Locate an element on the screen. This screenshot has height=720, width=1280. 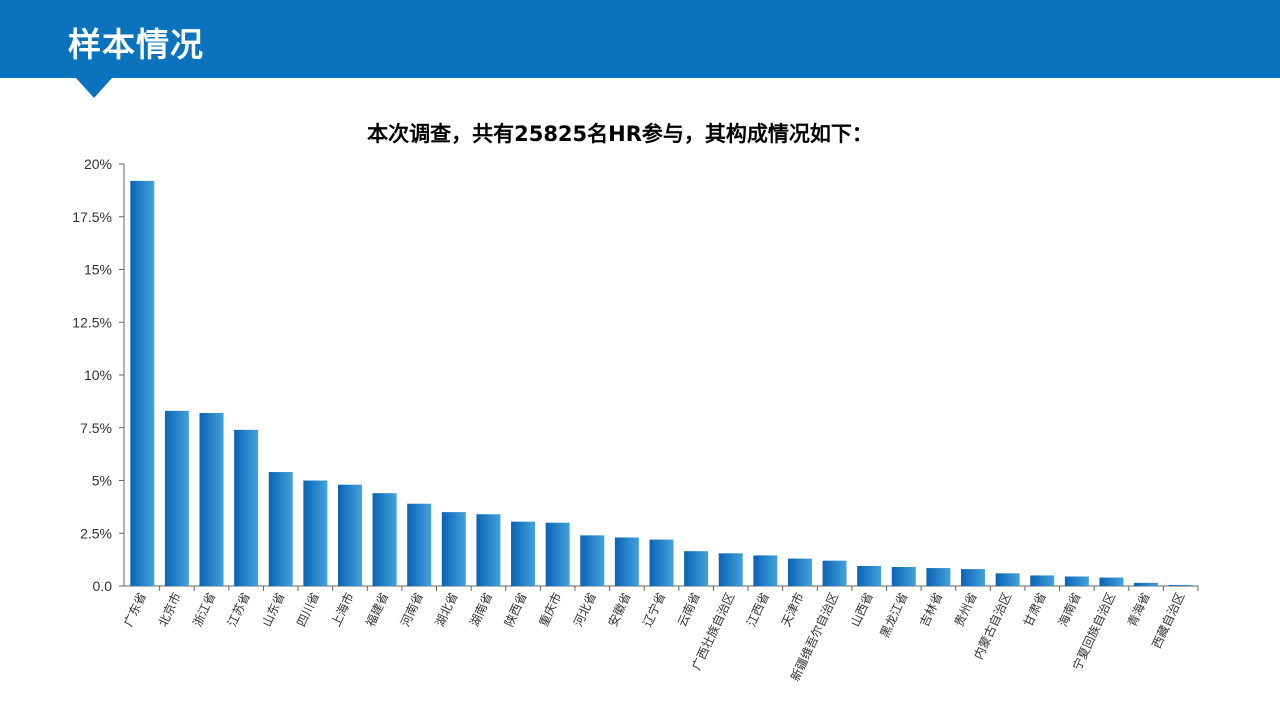
y-tick-label: 20% is located at coordinates (98, 164).